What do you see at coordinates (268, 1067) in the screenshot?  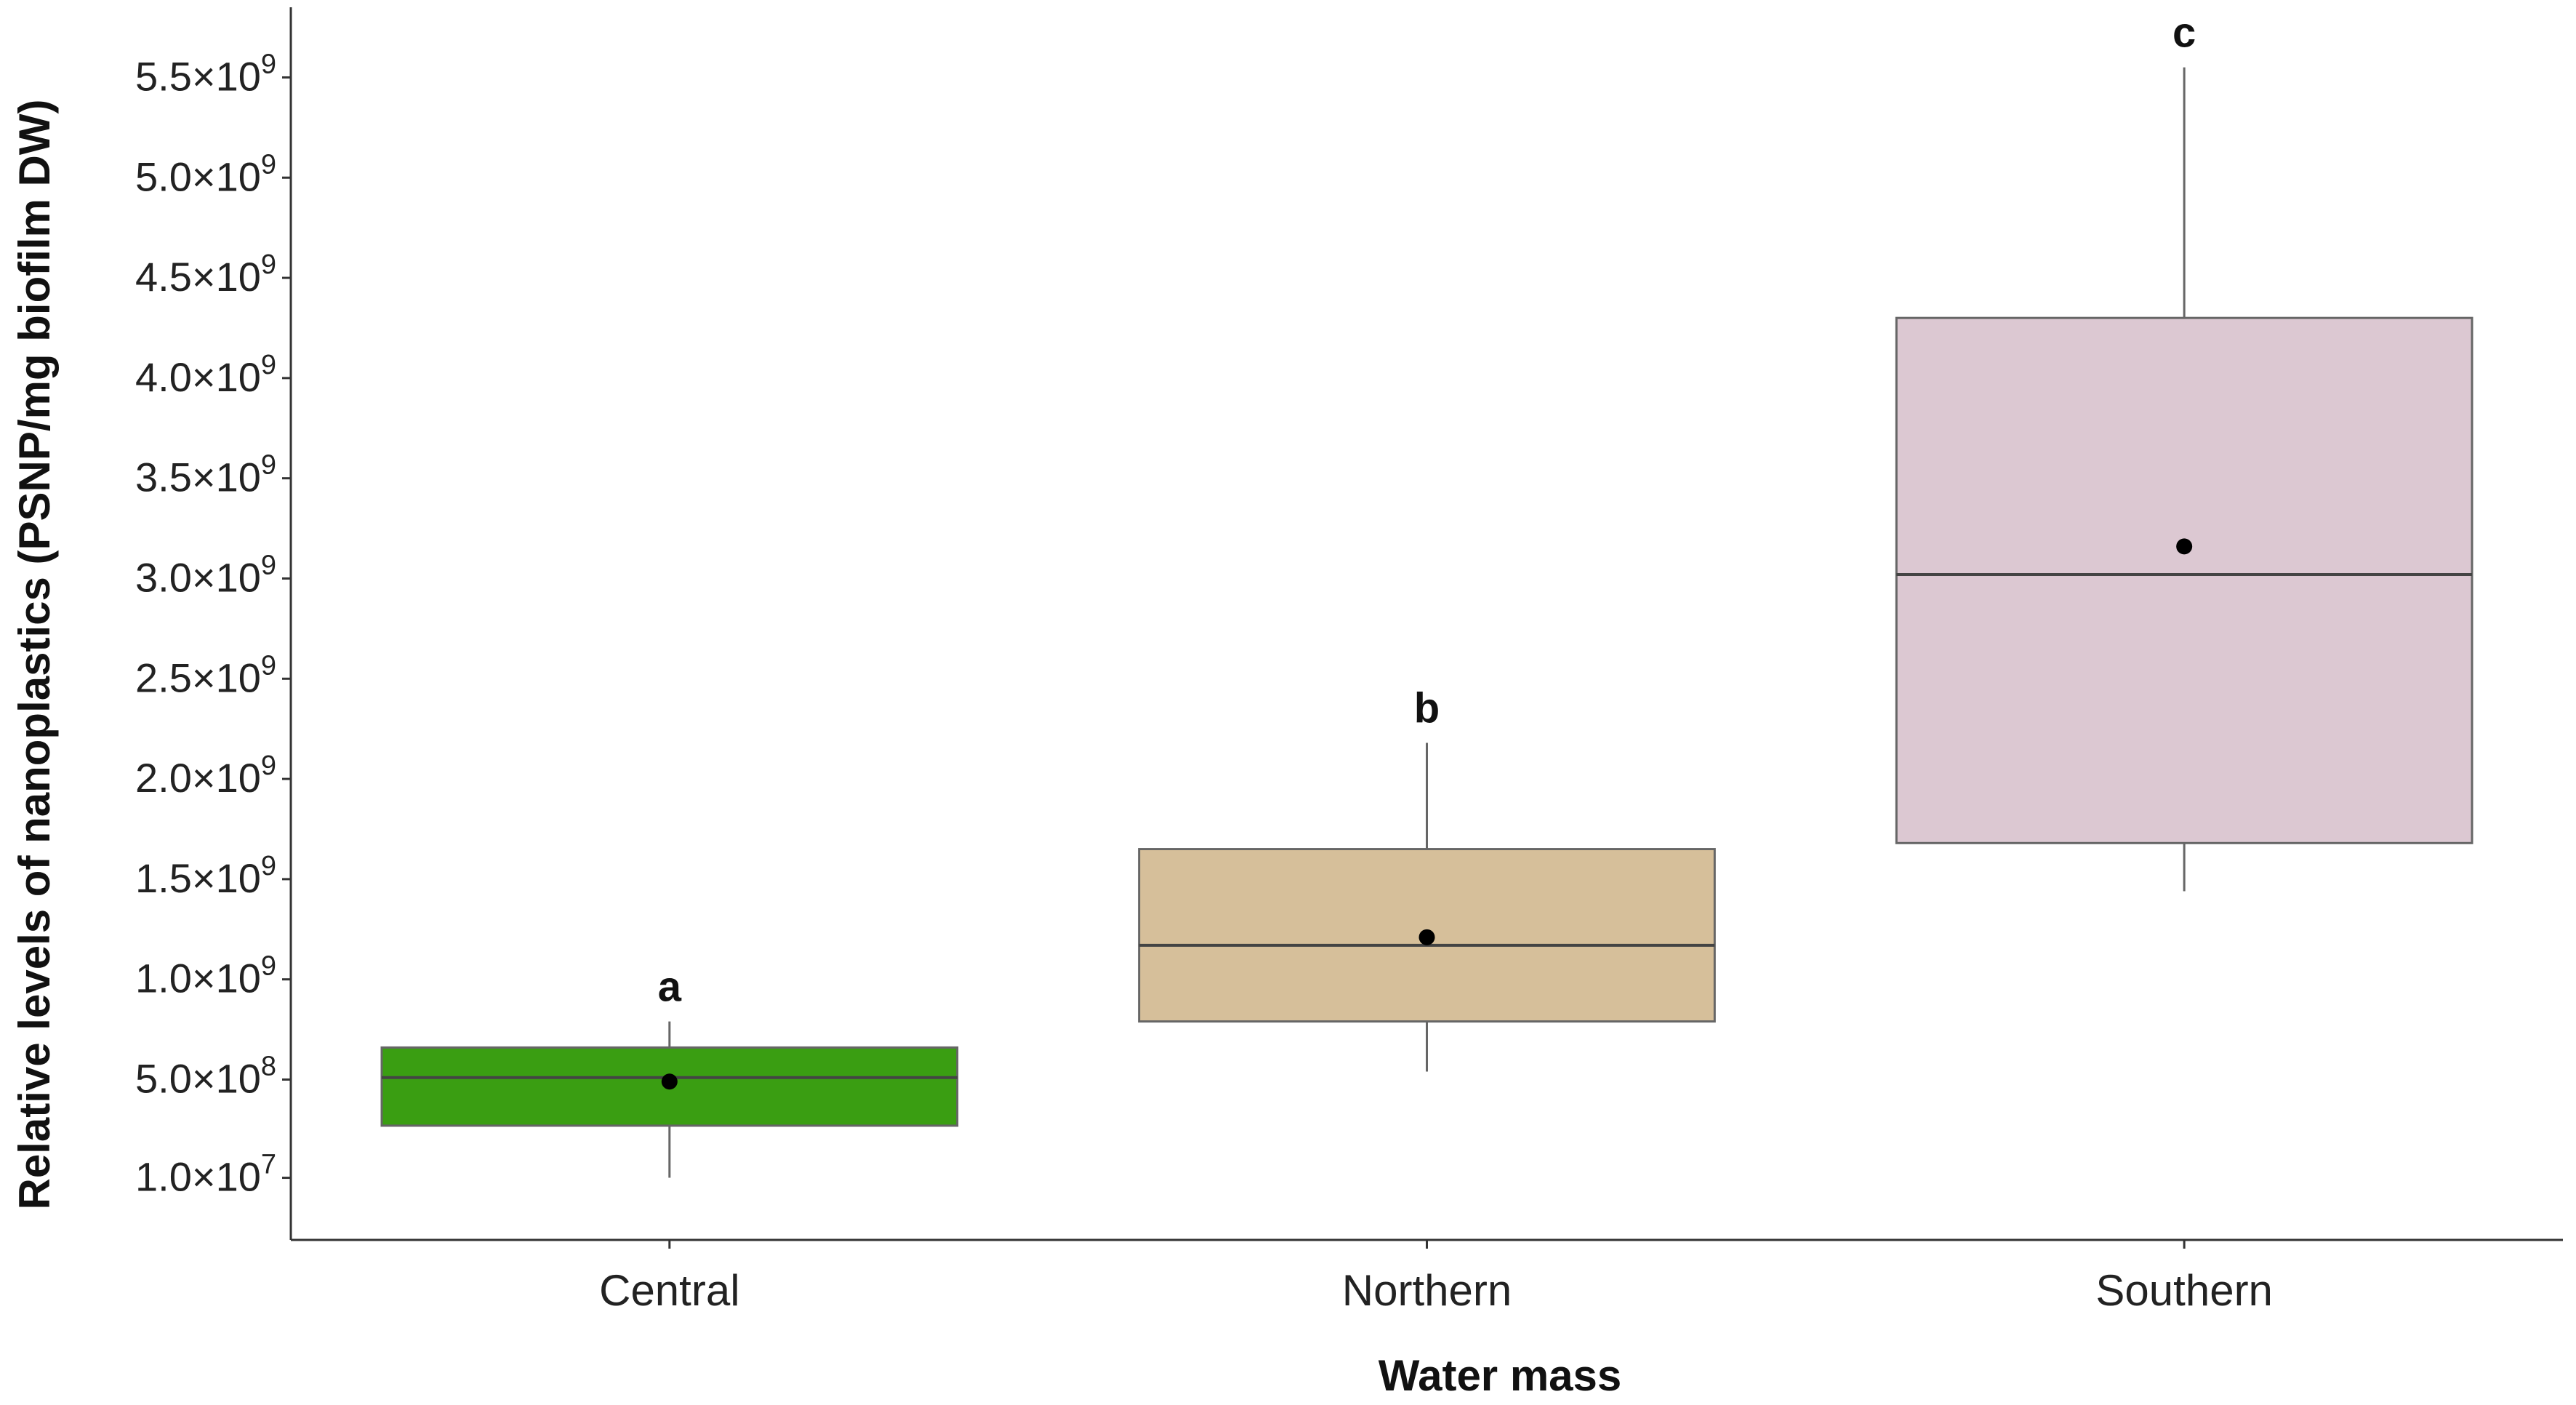 I see `y-tick-exponent: 8` at bounding box center [268, 1067].